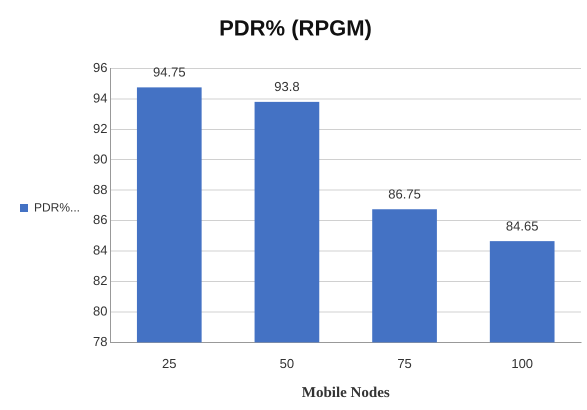 This screenshot has height=410, width=587. I want to click on x-tick-label: 75, so click(404, 363).